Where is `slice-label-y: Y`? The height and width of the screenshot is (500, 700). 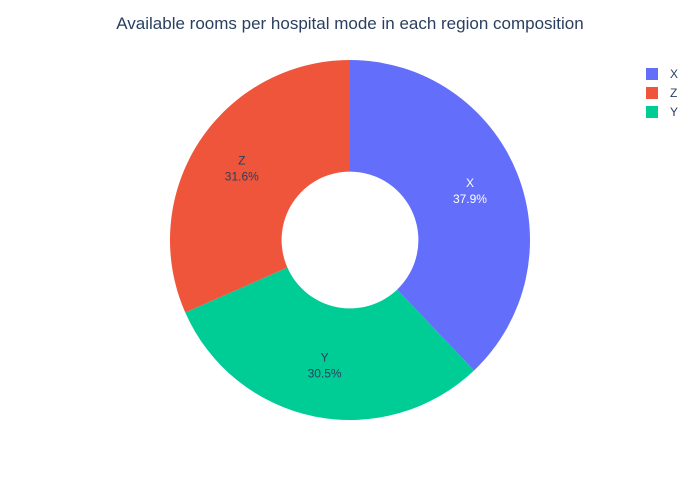 slice-label-y: Y is located at coordinates (325, 358).